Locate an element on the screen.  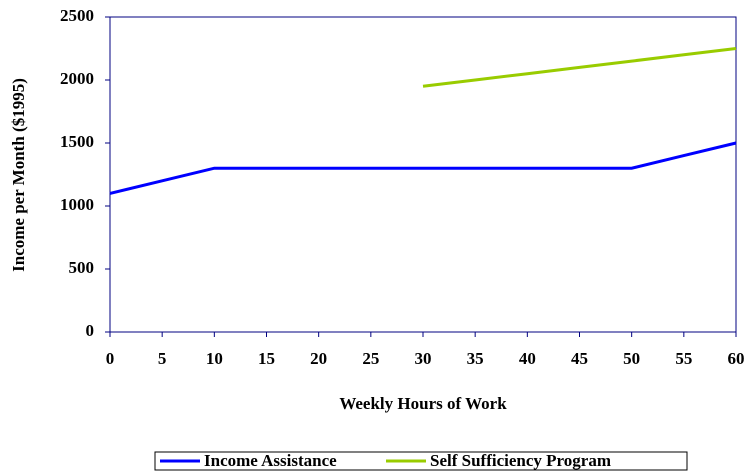
legend-label: Income Assistance is located at coordinates (270, 460).